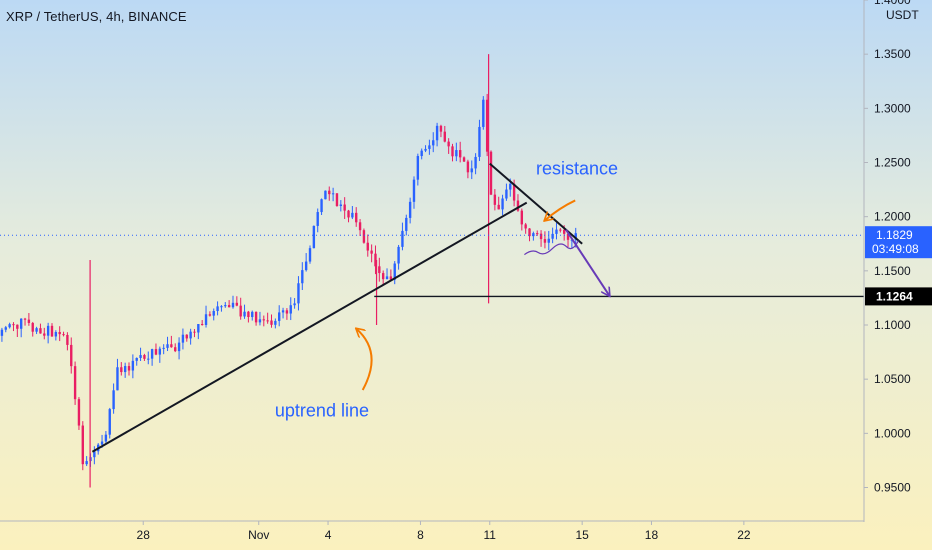 The height and width of the screenshot is (550, 932). What do you see at coordinates (892, 488) in the screenshot?
I see `price-tick-label: 0.9500` at bounding box center [892, 488].